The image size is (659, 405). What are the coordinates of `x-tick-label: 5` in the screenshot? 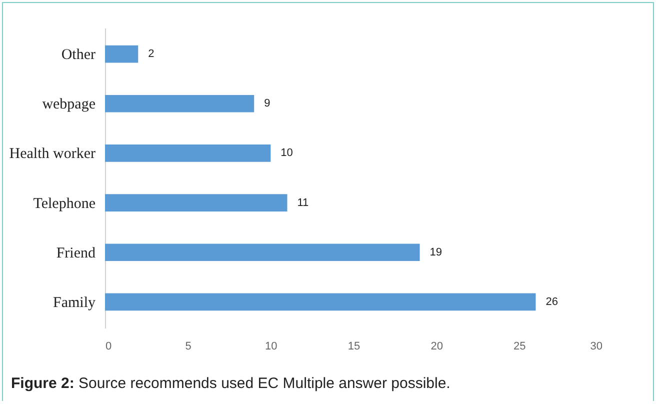 It's located at (188, 346).